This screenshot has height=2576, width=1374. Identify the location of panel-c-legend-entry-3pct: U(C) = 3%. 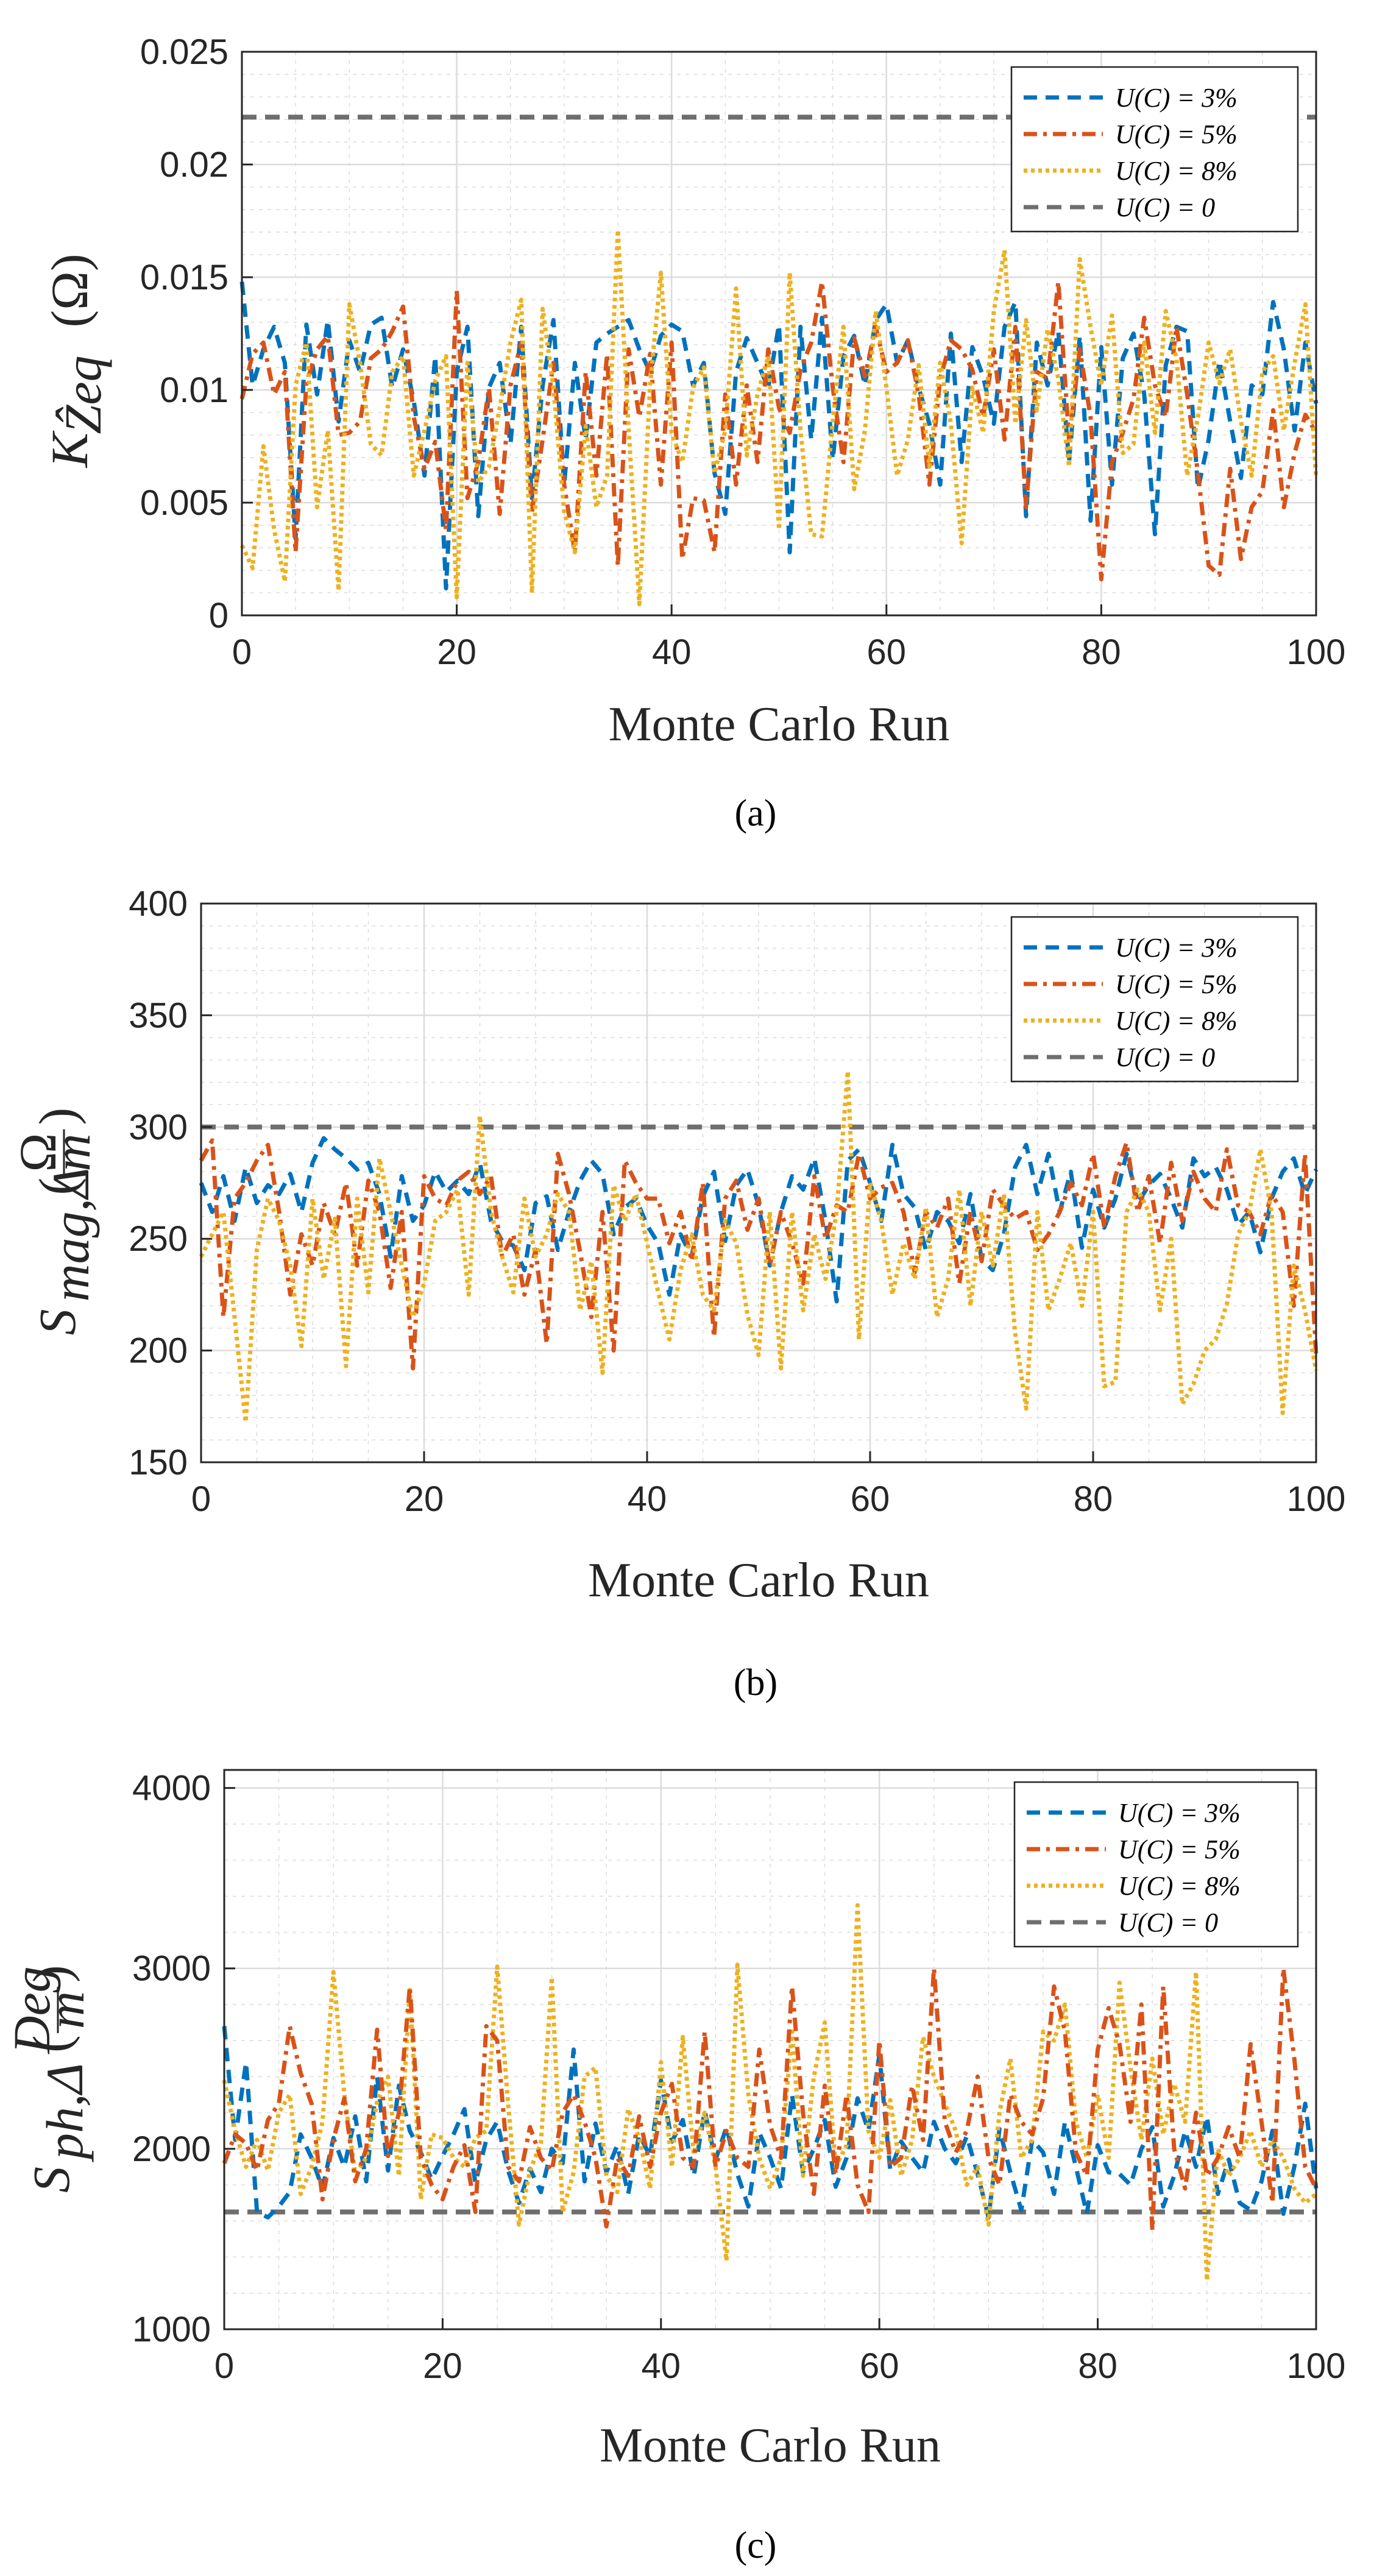
(1134, 1813).